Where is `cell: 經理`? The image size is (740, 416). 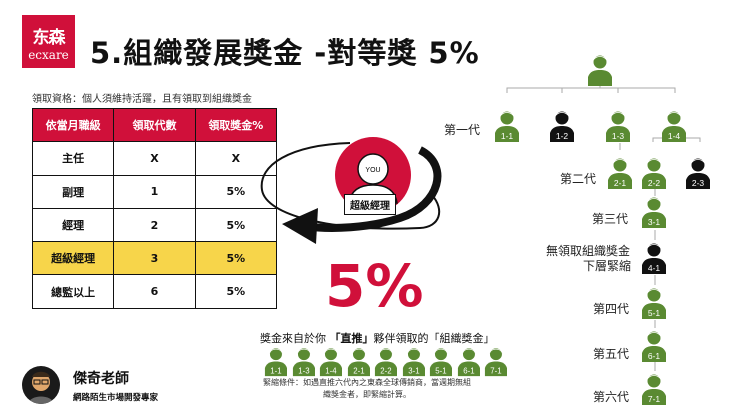
cell: 經理 is located at coordinates (73, 225).